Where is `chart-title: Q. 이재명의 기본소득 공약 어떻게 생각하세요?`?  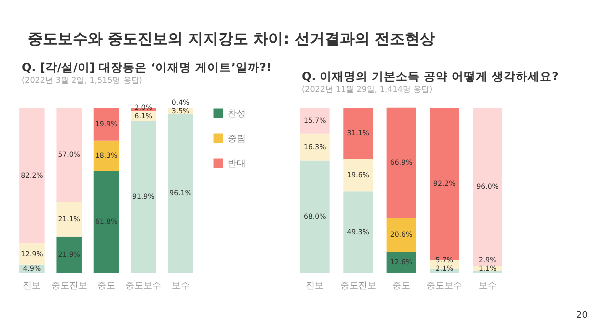 chart-title: Q. 이재명의 기본소득 공약 어떻게 생각하세요? is located at coordinates (430, 76).